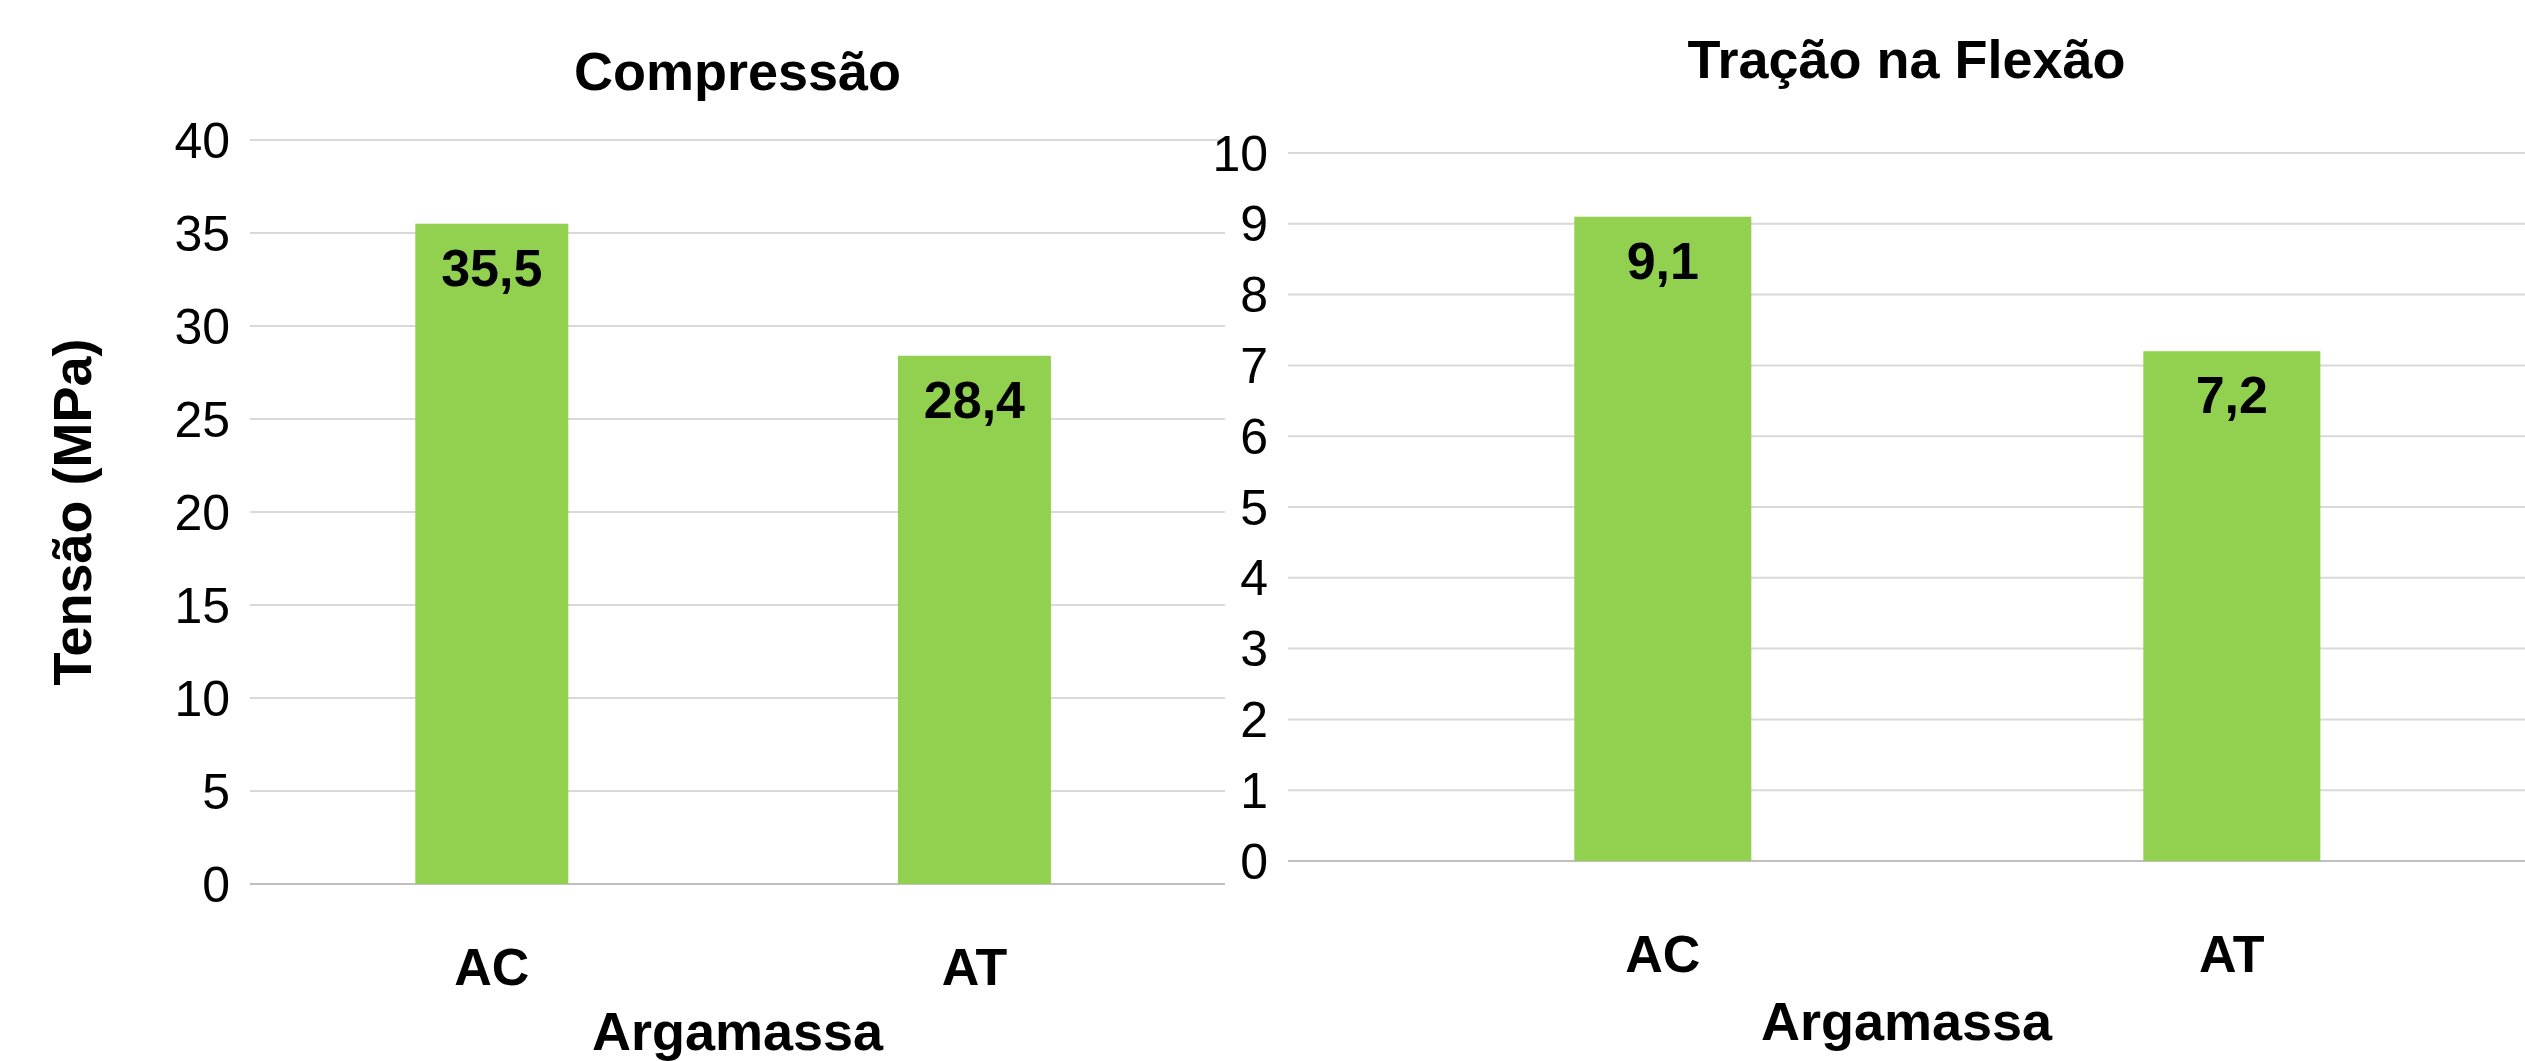 This screenshot has height=1061, width=2525. What do you see at coordinates (737, 71) in the screenshot?
I see `chart-title: Compressão` at bounding box center [737, 71].